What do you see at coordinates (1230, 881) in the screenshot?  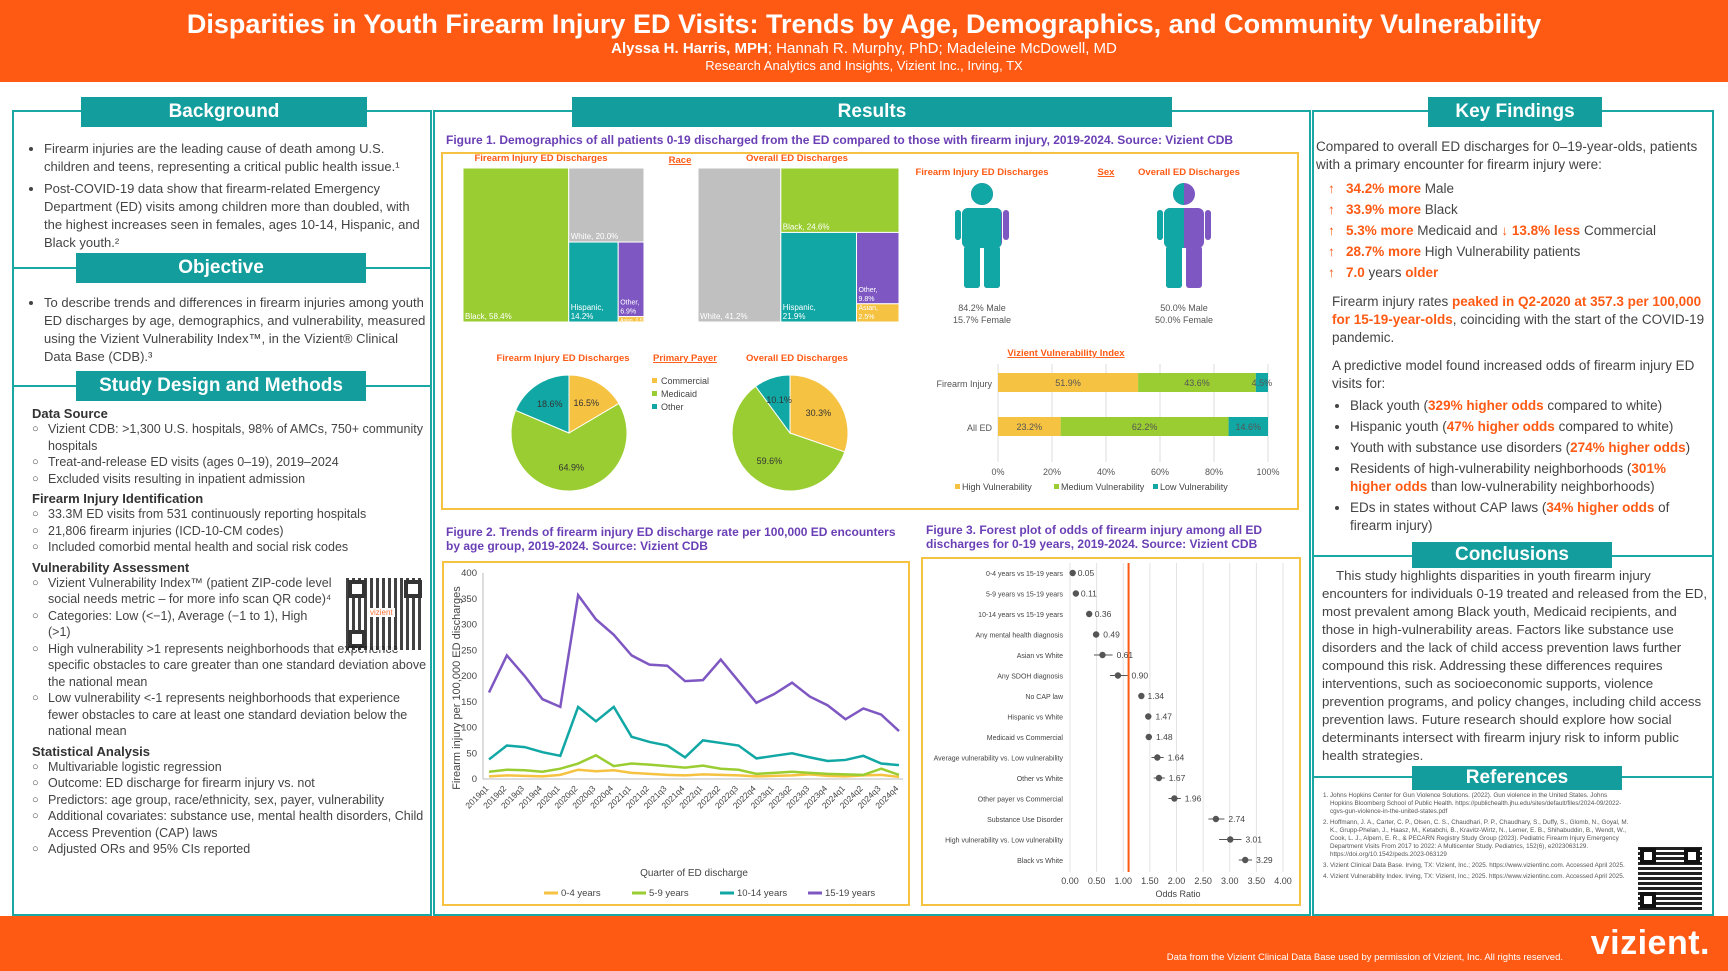 I see `fig3-x-tick: 3.00` at bounding box center [1230, 881].